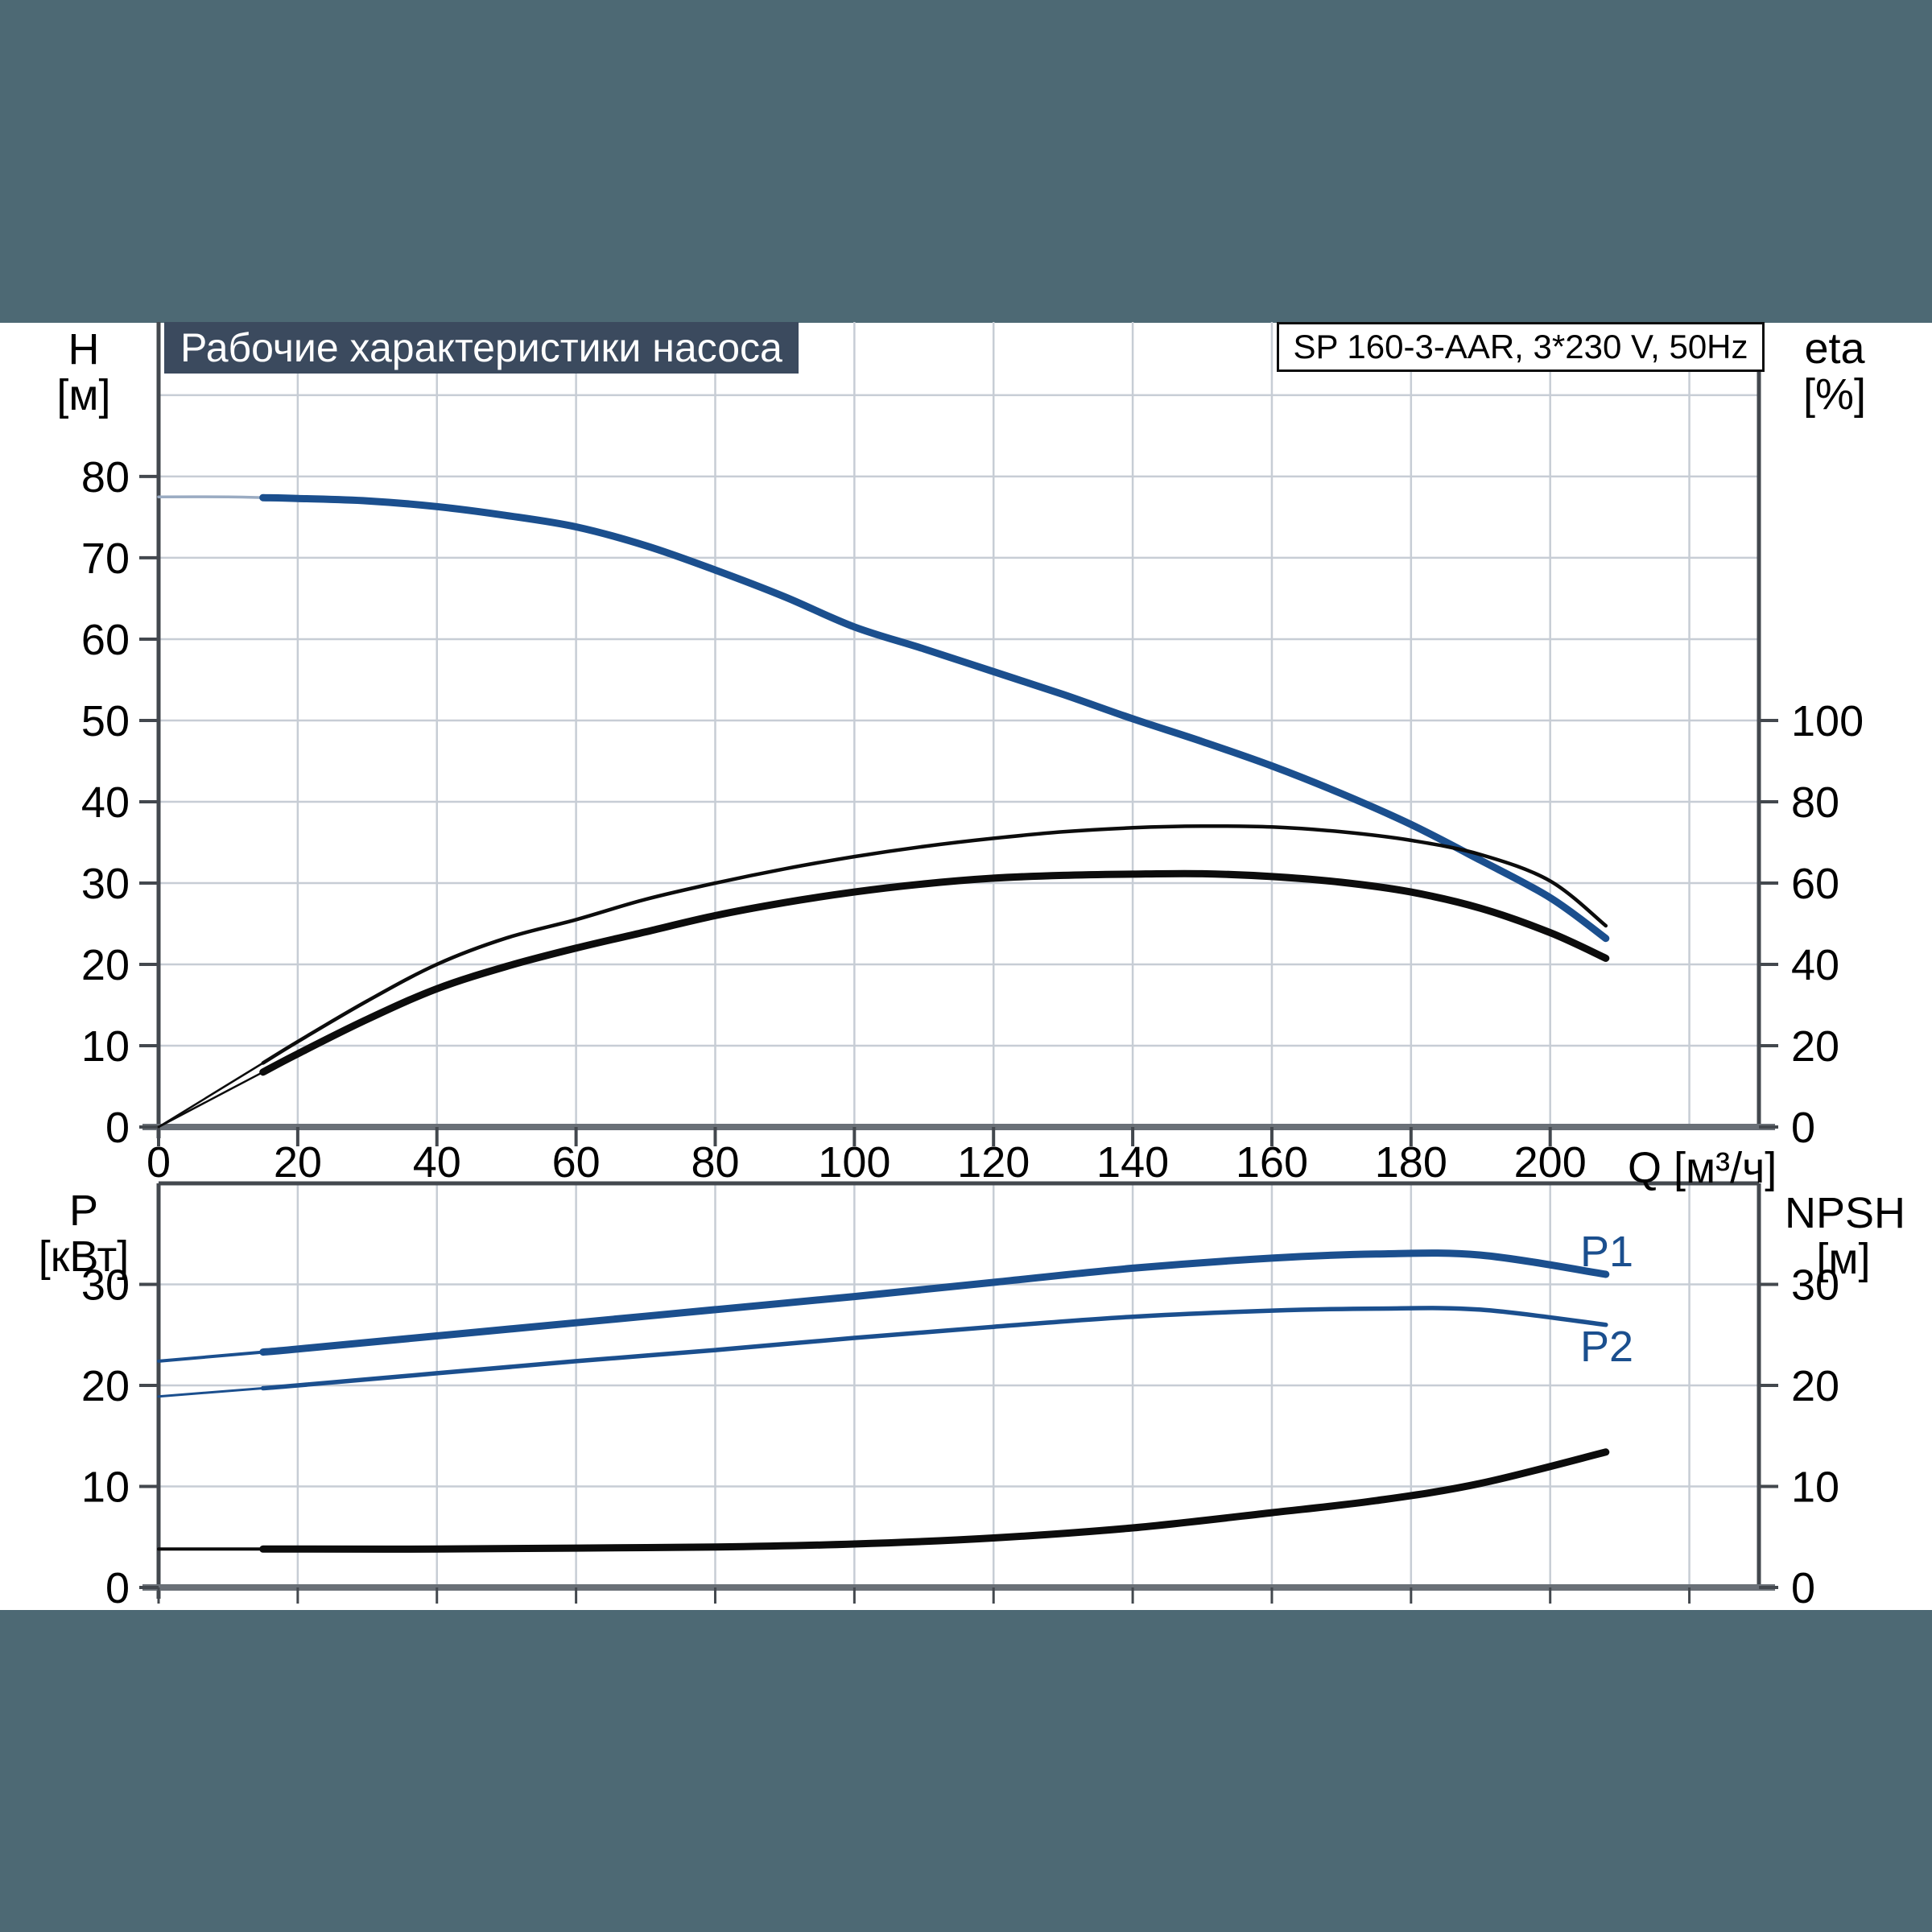 Image resolution: width=1932 pixels, height=1932 pixels. What do you see at coordinates (106, 559) in the screenshot?
I see `svg-text: 70` at bounding box center [106, 559].